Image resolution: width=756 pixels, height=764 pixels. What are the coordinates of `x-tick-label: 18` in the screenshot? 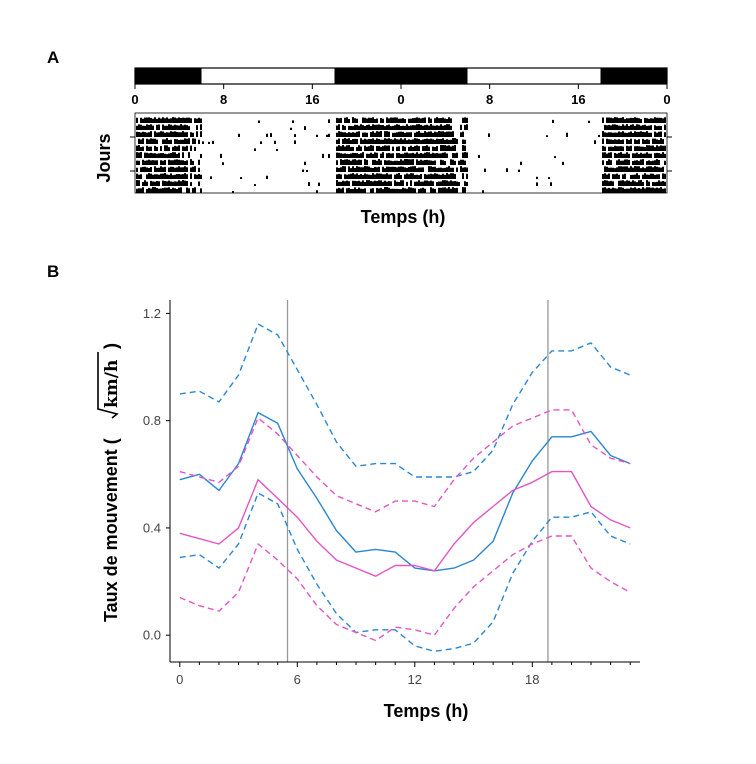 It's located at (532, 679).